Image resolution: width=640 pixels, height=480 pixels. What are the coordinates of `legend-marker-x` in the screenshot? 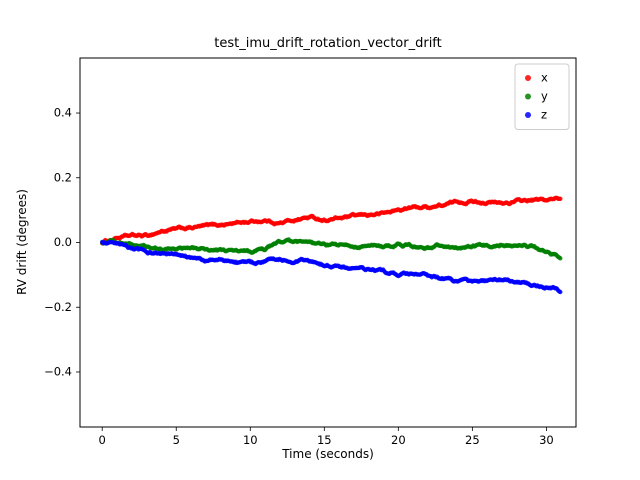 It's located at (528, 78).